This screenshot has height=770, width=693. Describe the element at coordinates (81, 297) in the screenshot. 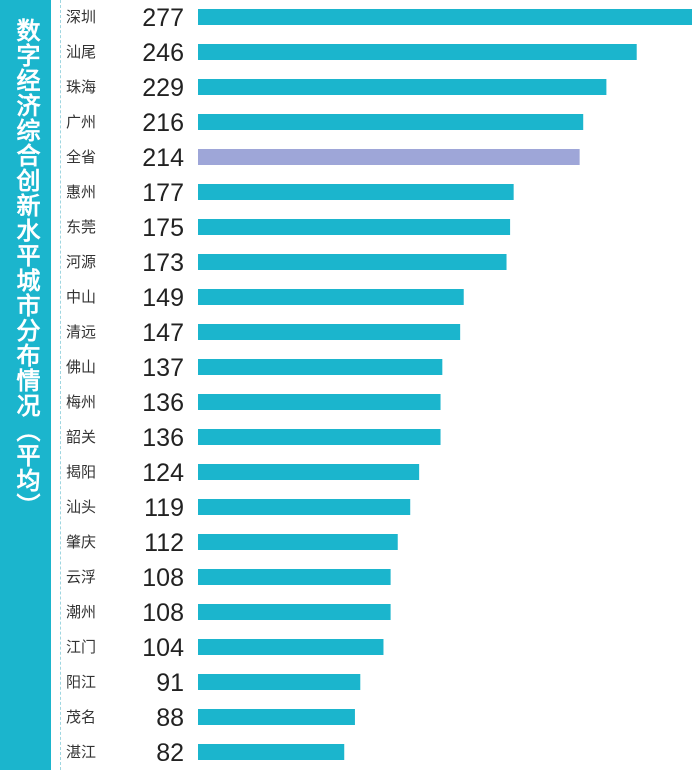

I see `category-label: 中山` at that location.